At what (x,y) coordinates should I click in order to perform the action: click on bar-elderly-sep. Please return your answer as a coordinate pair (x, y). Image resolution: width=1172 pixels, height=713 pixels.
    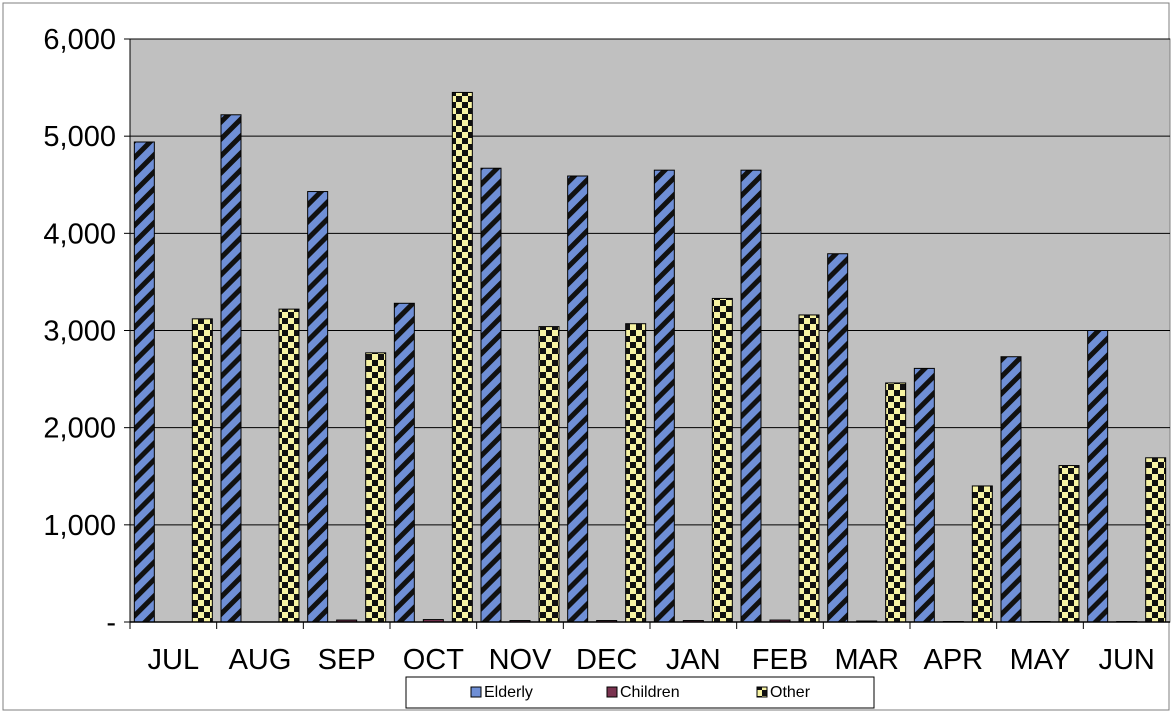
    Looking at the image, I should click on (318, 407).